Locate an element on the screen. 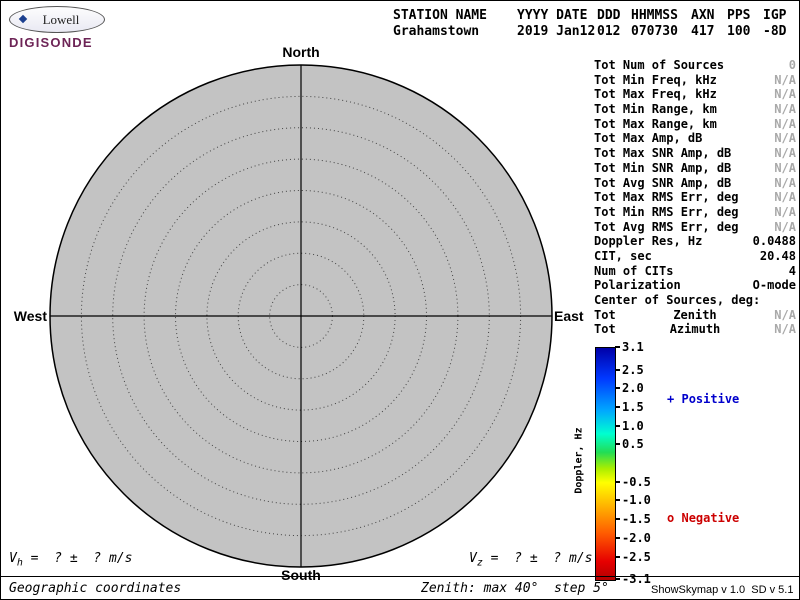  header-label: YYYY DATE is located at coordinates (552, 15).